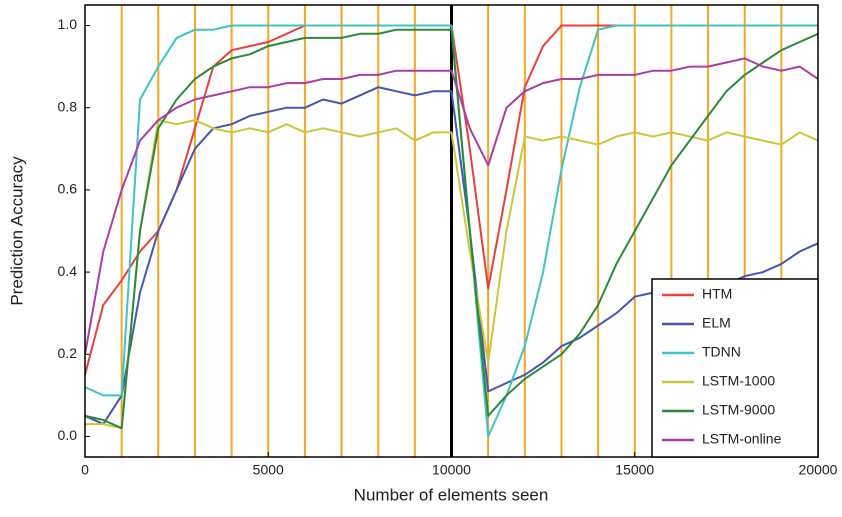 The height and width of the screenshot is (517, 842). Describe the element at coordinates (721, 352) in the screenshot. I see `legend-label: TDNN` at that location.